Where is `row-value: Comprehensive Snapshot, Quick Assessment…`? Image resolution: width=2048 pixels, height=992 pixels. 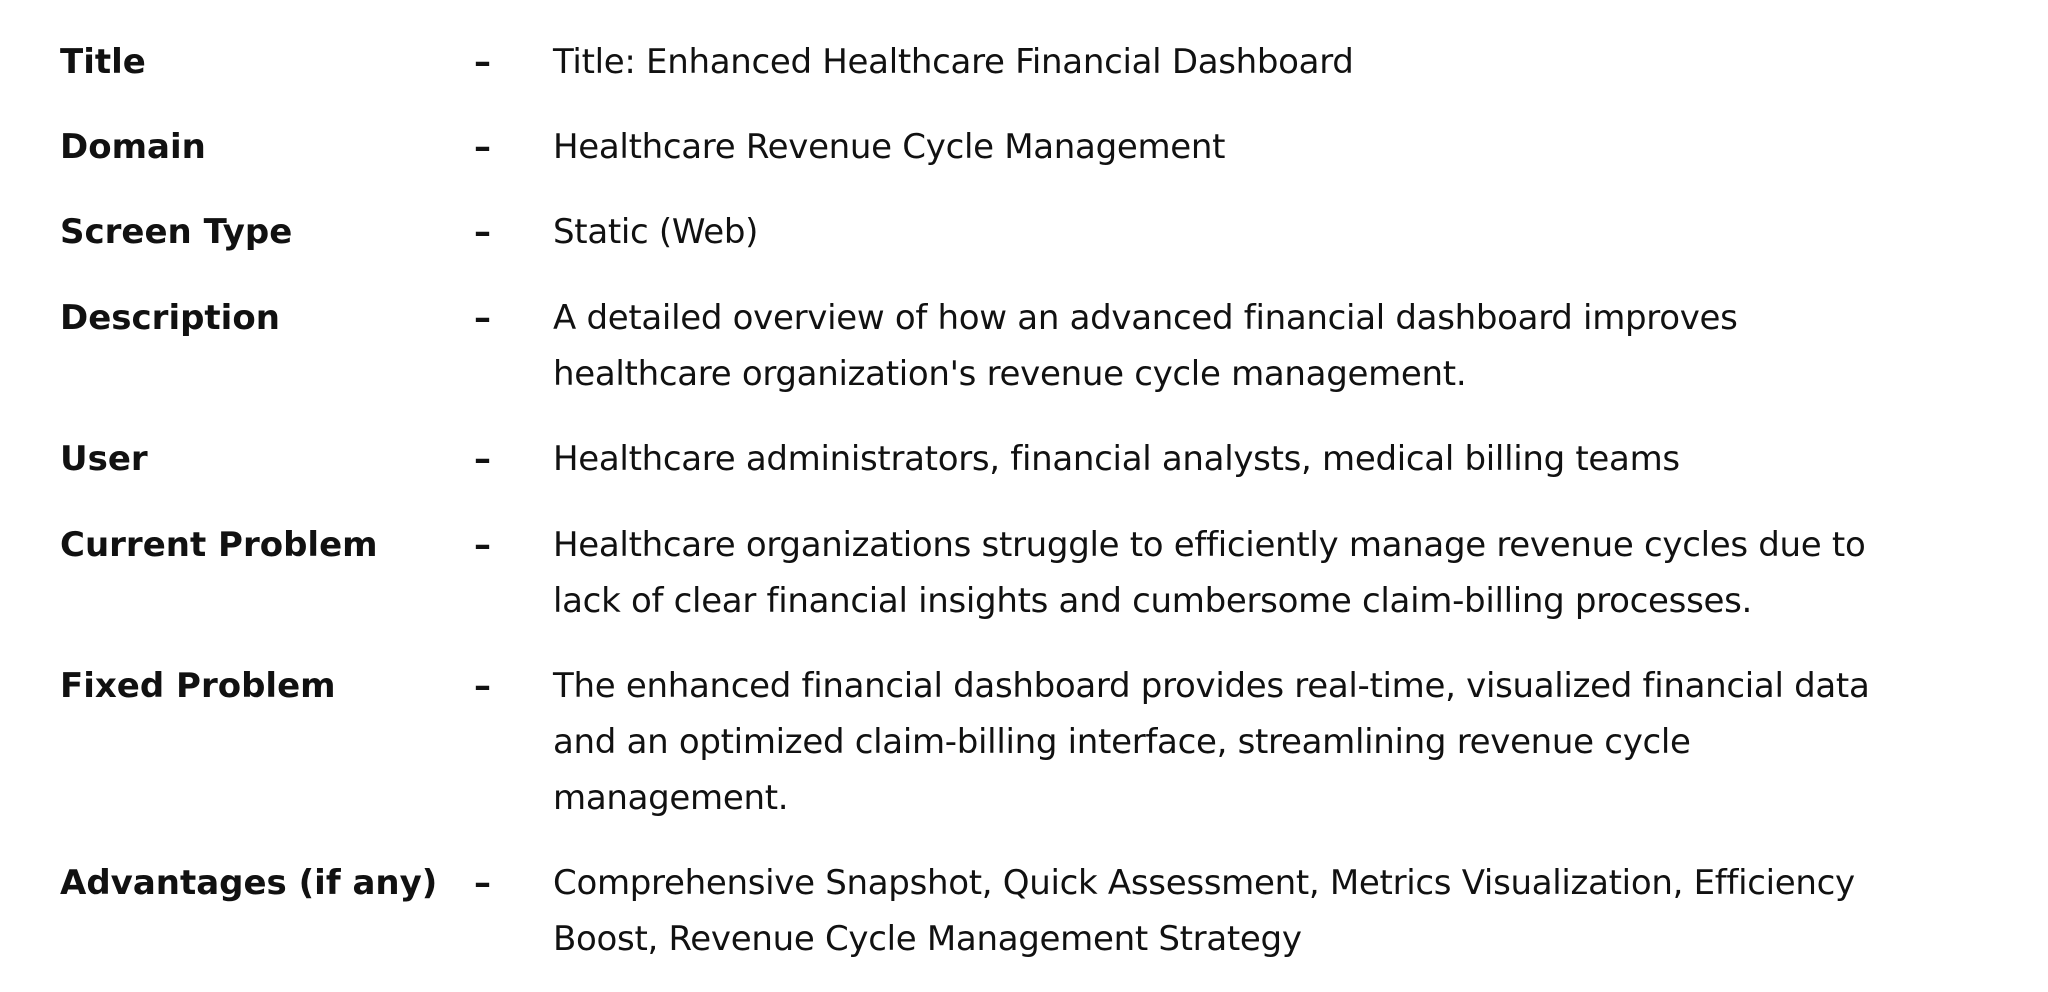 row-value: Comprehensive Snapshot, Quick Assessment… is located at coordinates (1288, 911).